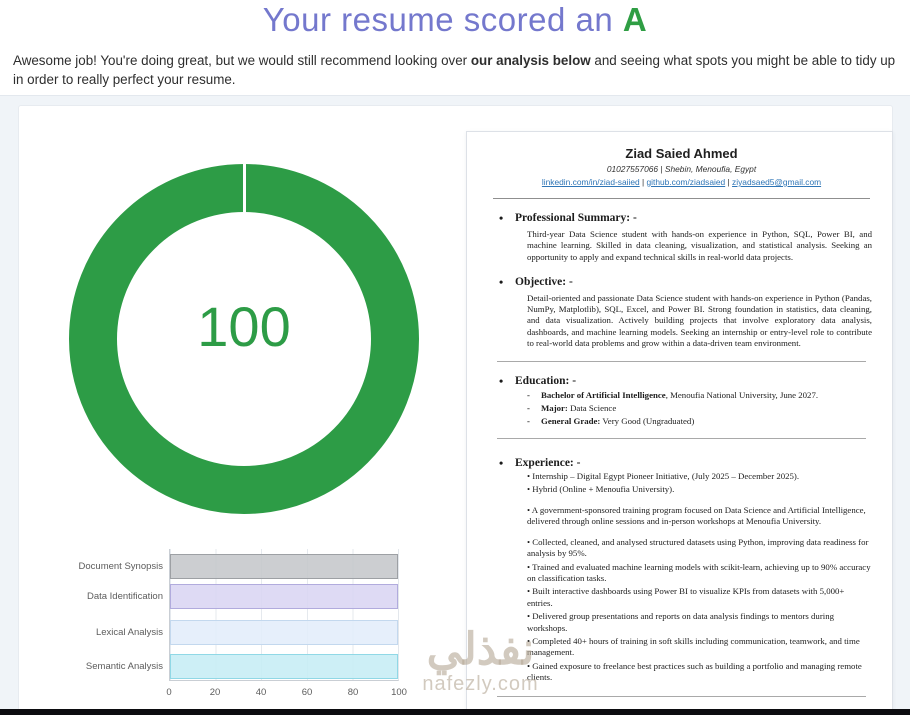 The height and width of the screenshot is (715, 910). What do you see at coordinates (681, 169) in the screenshot?
I see `resume-contact-line: 01027557066 | Shebin, Menoufia, Egypt` at bounding box center [681, 169].